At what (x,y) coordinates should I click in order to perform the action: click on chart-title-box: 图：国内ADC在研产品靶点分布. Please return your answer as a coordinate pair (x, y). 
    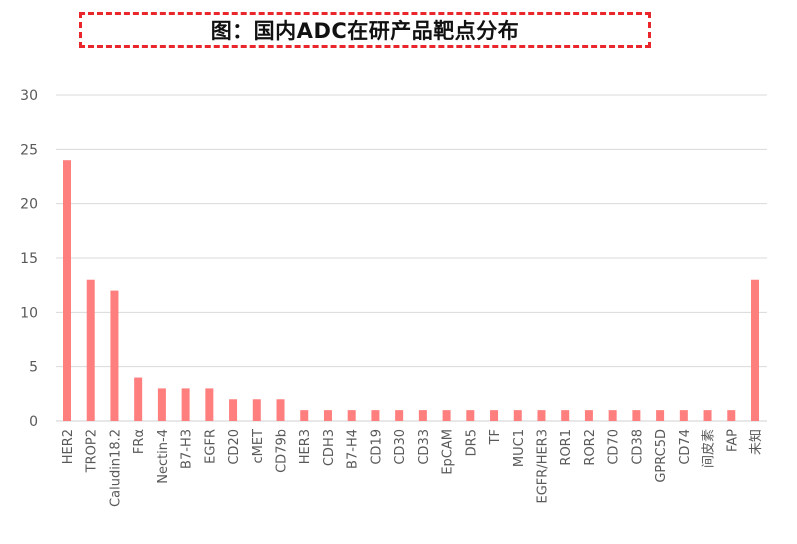
    Looking at the image, I should click on (365, 30).